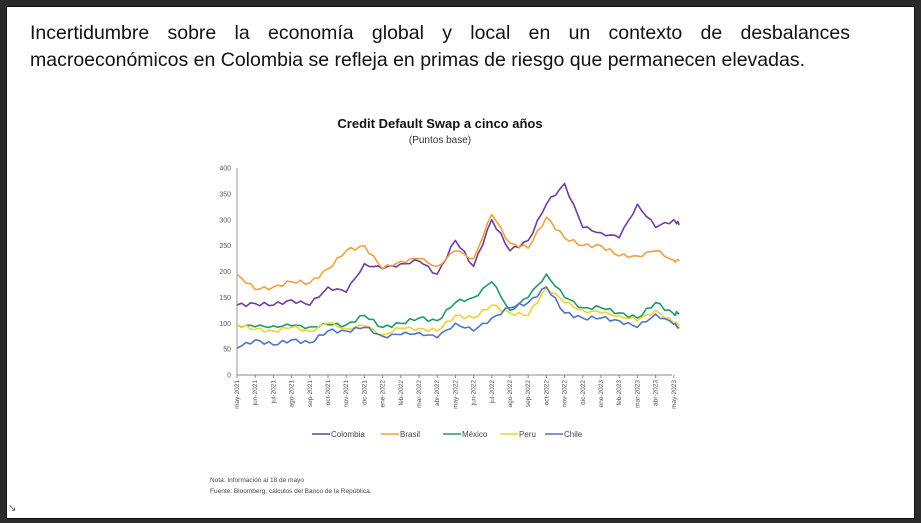 The width and height of the screenshot is (921, 523). Describe the element at coordinates (492, 392) in the screenshot. I see `x-tick-label: jul-2022` at that location.